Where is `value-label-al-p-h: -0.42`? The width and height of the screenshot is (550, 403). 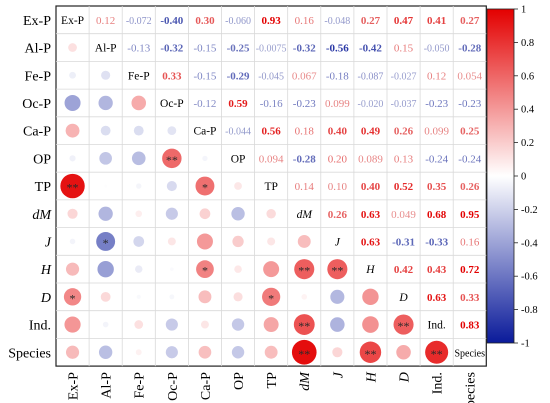 value-label-al-p-h: -0.42 is located at coordinates (370, 49).